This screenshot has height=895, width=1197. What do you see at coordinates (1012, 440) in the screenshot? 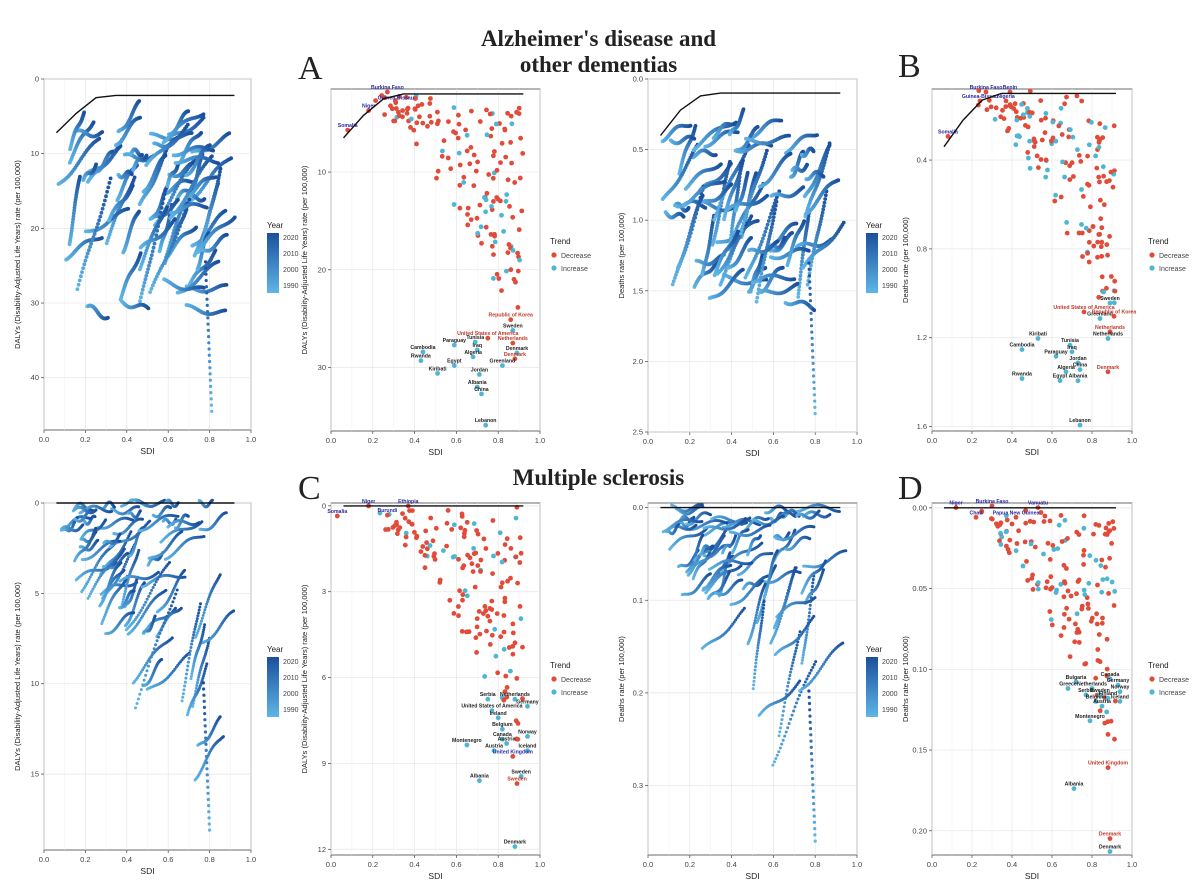
I see `x-tick-label: 0.4` at bounding box center [1012, 440].